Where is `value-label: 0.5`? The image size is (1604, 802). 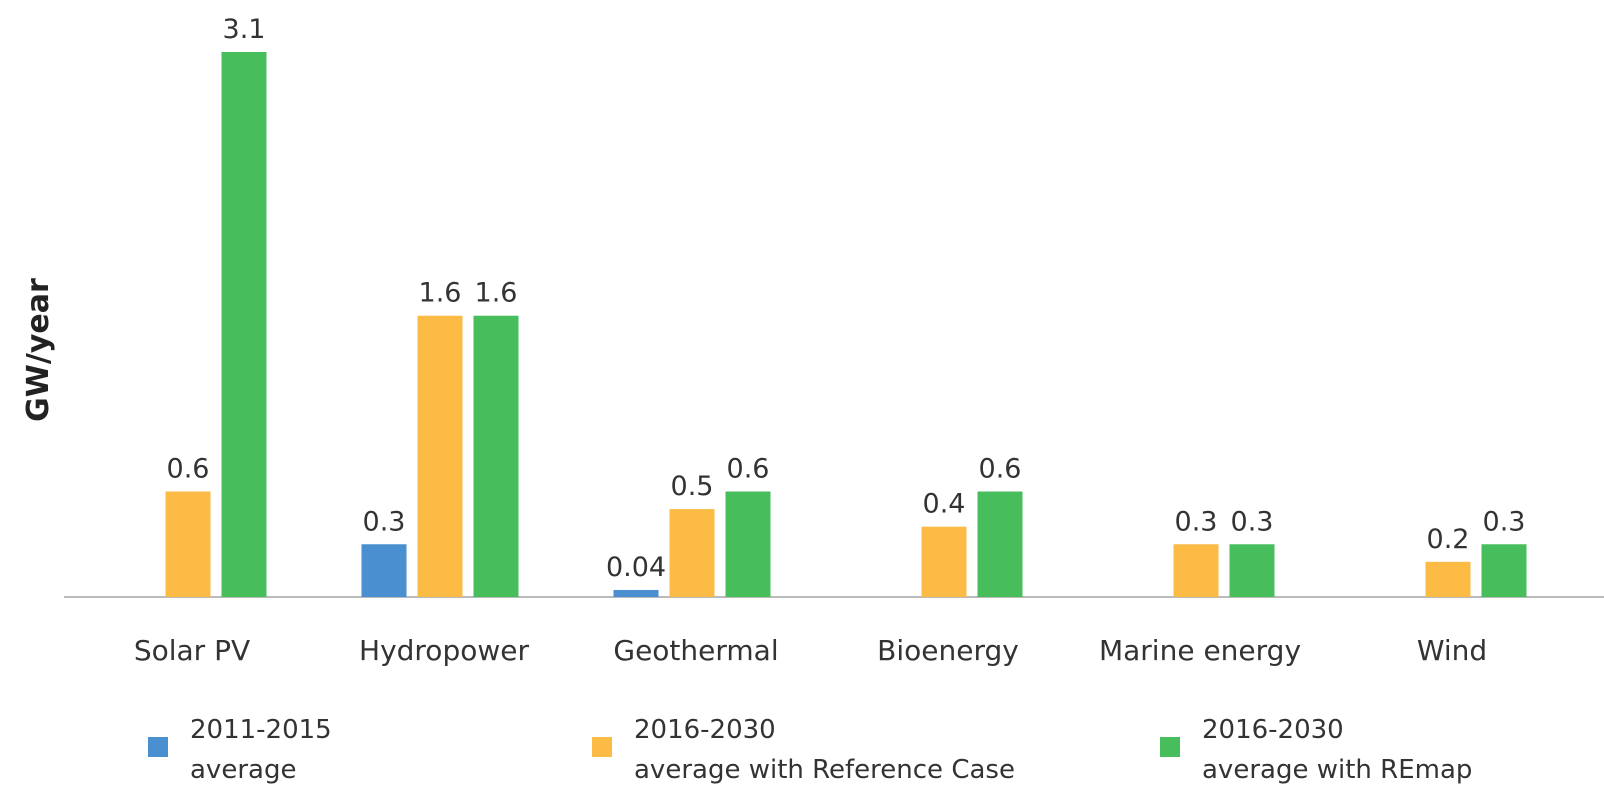
value-label: 0.5 is located at coordinates (692, 486).